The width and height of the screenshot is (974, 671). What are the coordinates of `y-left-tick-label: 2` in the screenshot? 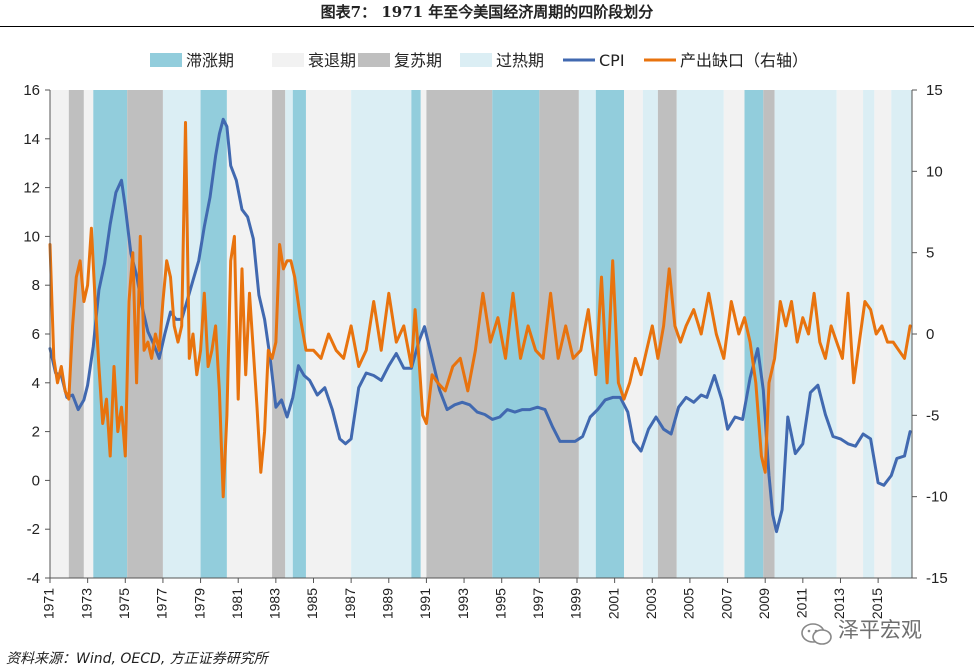 It's located at (36, 432).